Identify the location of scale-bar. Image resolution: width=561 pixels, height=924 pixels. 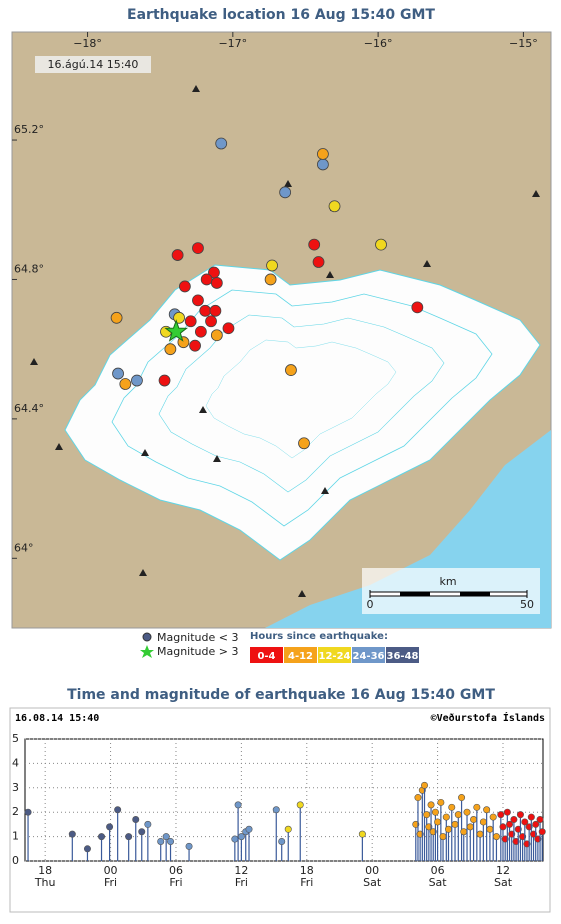
(448, 594).